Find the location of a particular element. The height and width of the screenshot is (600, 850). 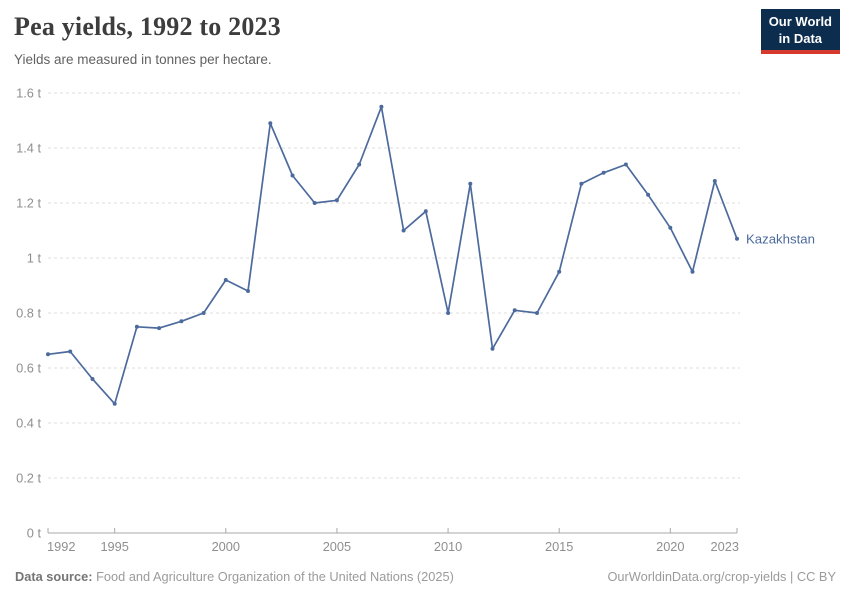

owid-logo: Our World in Data is located at coordinates (800, 32).